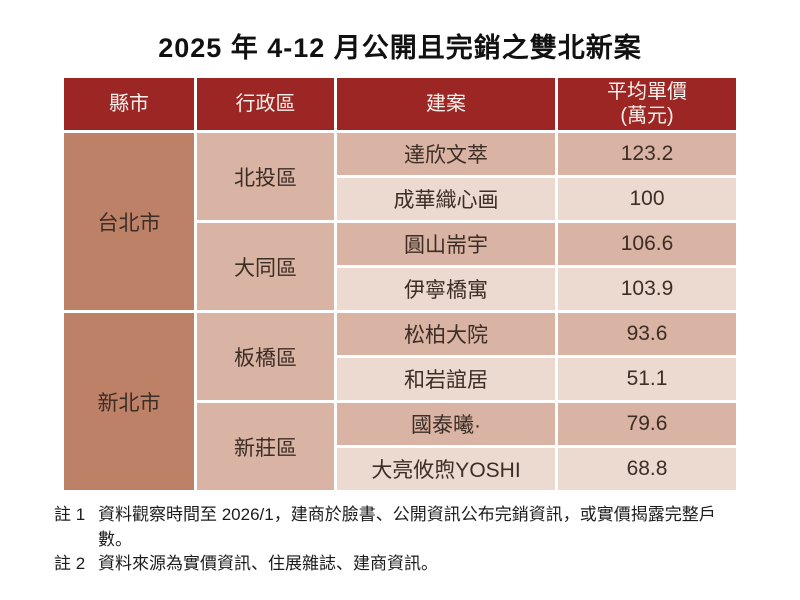 This screenshot has width=800, height=600. Describe the element at coordinates (647, 379) in the screenshot. I see `price-cell: 51.1` at that location.